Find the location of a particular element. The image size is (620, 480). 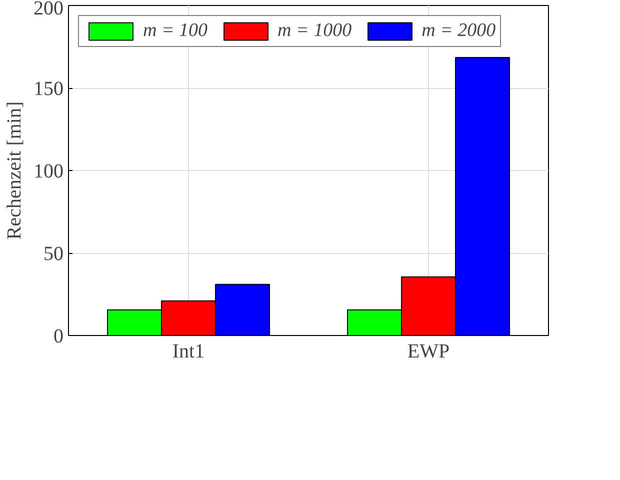

y-axis-title: Rechenzeit [min] is located at coordinates (15, 170).